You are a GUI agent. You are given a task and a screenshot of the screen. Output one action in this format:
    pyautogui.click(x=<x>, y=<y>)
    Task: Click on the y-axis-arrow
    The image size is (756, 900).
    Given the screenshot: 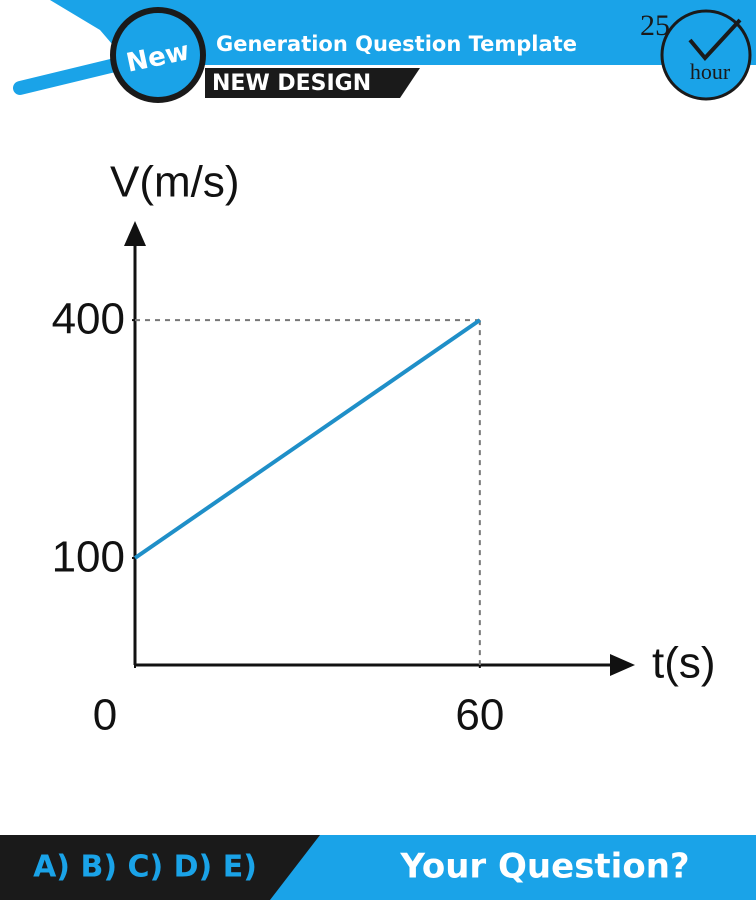 What is the action you would take?
    pyautogui.click(x=135, y=233)
    